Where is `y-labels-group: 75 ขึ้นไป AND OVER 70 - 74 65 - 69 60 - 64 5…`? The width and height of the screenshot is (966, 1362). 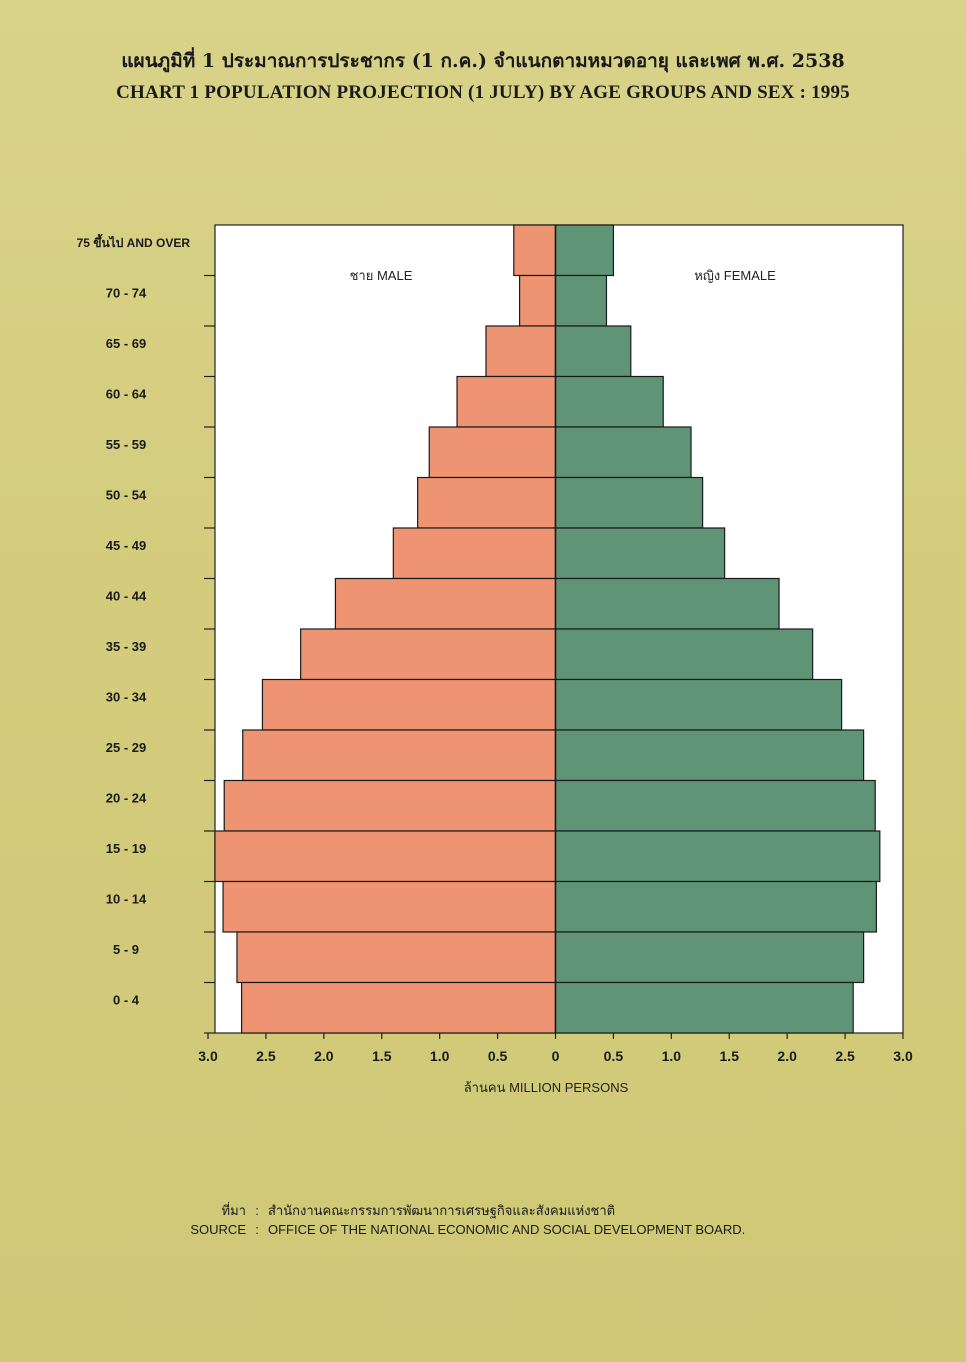 y-labels-group: 75 ขึ้นไป AND OVER 70 - 74 65 - 69 60 - 64 5… is located at coordinates (134, 620).